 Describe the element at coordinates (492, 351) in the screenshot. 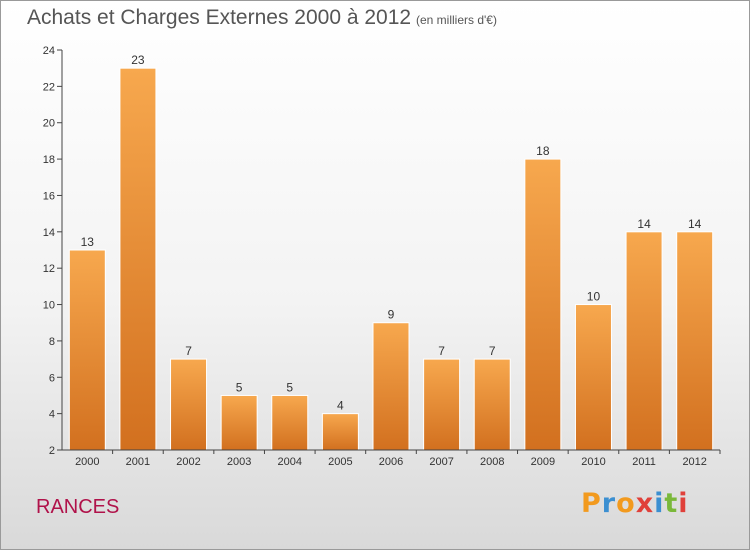

I see `data-label-2008: 7` at that location.